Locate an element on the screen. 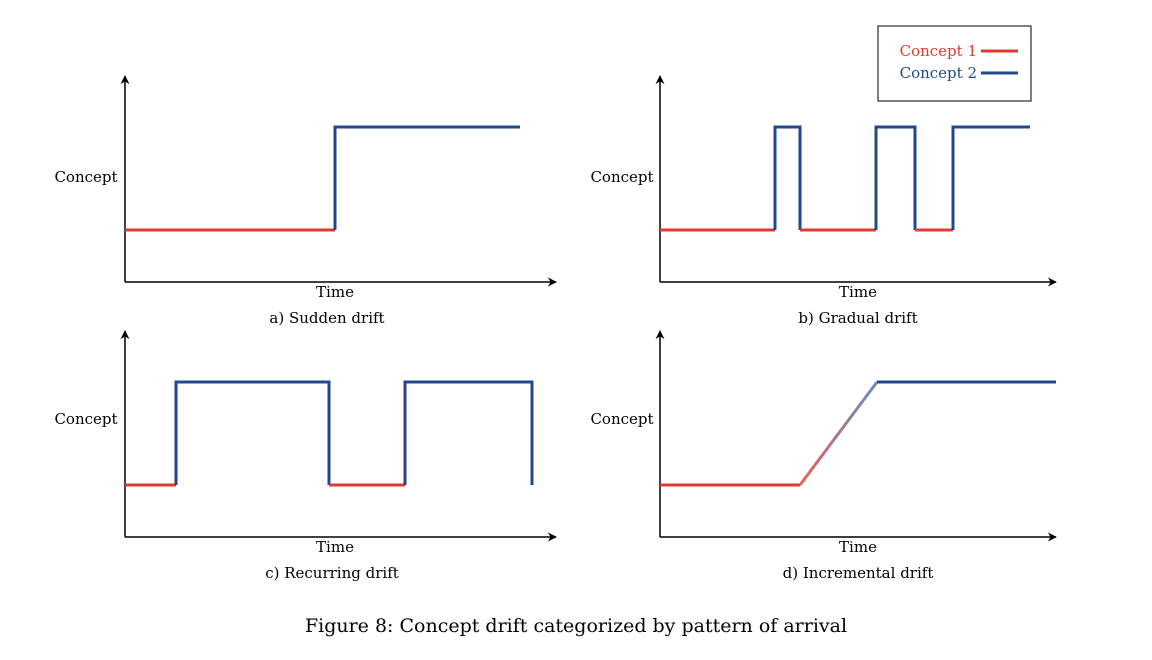  legend-label-concept2: Concept 2 is located at coordinates (938, 73).